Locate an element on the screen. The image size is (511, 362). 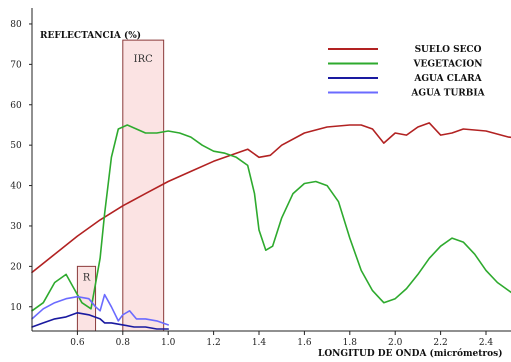
y-tick-label: 30 is located at coordinates (16, 227).